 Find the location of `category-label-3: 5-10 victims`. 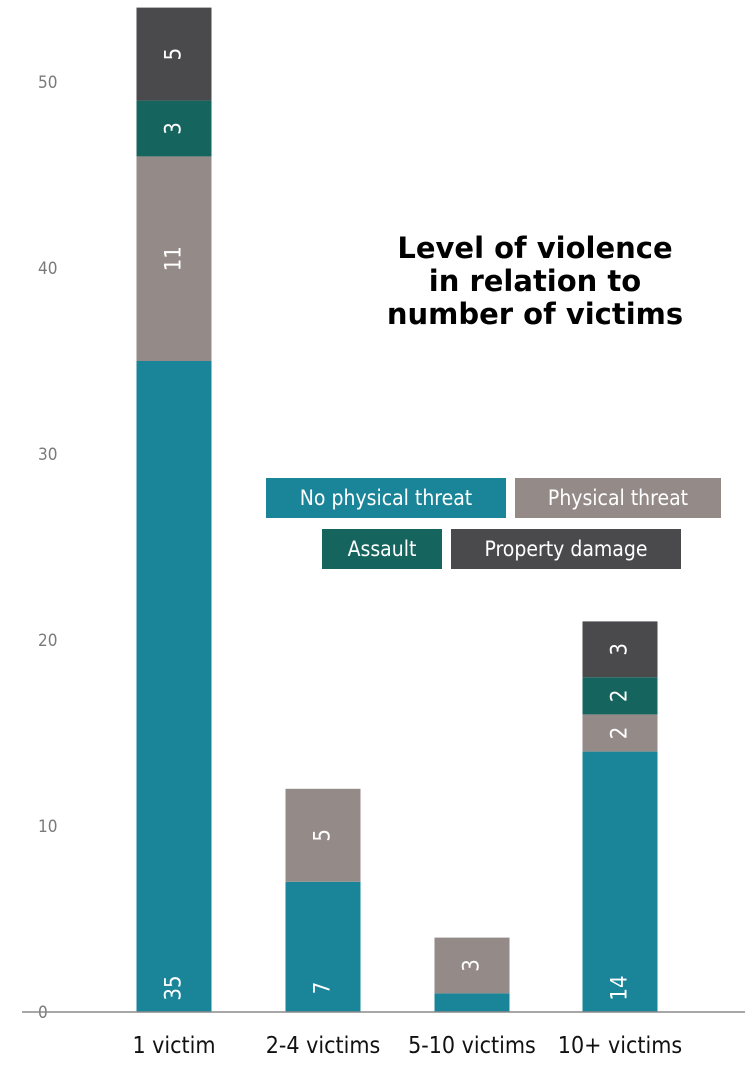

category-label-3: 5-10 victims is located at coordinates (472, 1046).